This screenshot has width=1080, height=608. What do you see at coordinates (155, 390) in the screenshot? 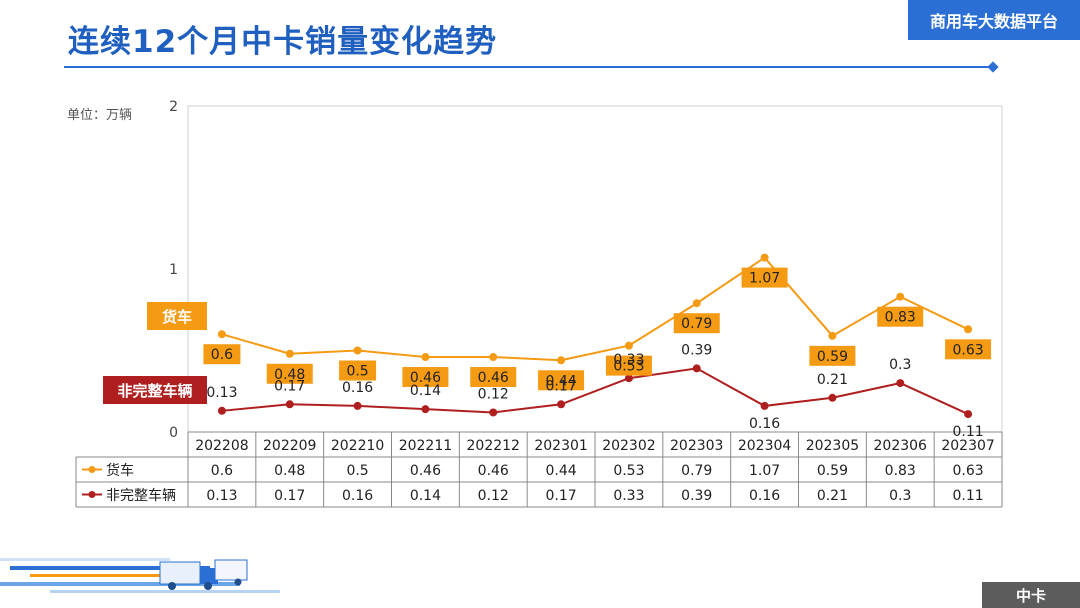
I see `series-label-incomplete: 非完整车辆` at bounding box center [155, 390].